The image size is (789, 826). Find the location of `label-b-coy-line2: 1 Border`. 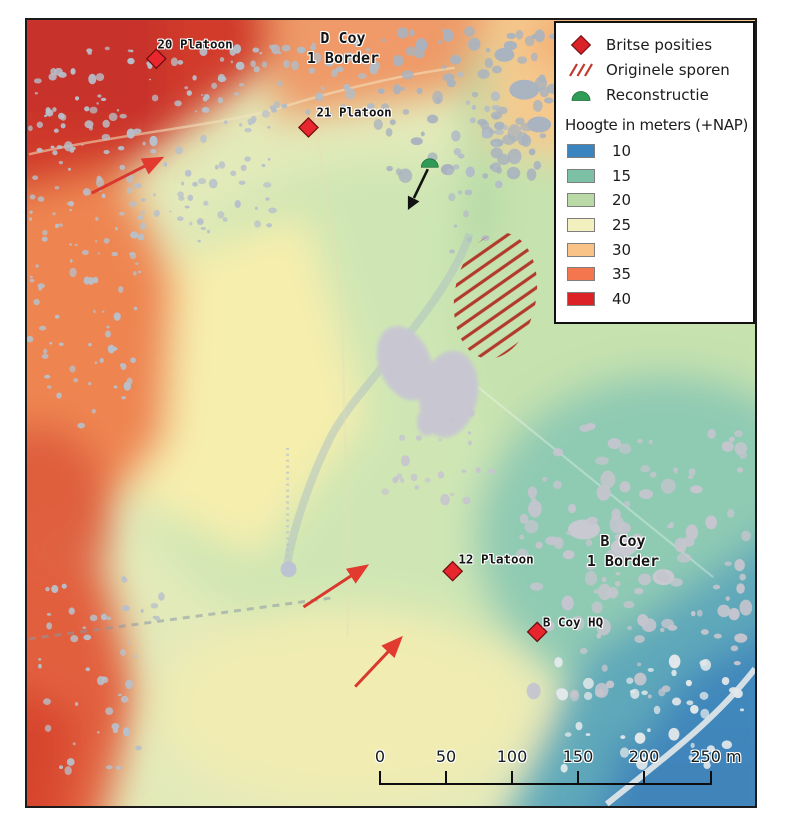

label-b-coy-line2: 1 Border is located at coordinates (623, 561).